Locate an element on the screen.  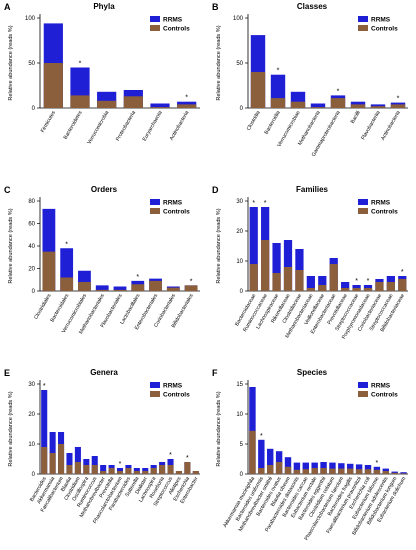
panel-title: Orders is located at coordinates (104, 189).